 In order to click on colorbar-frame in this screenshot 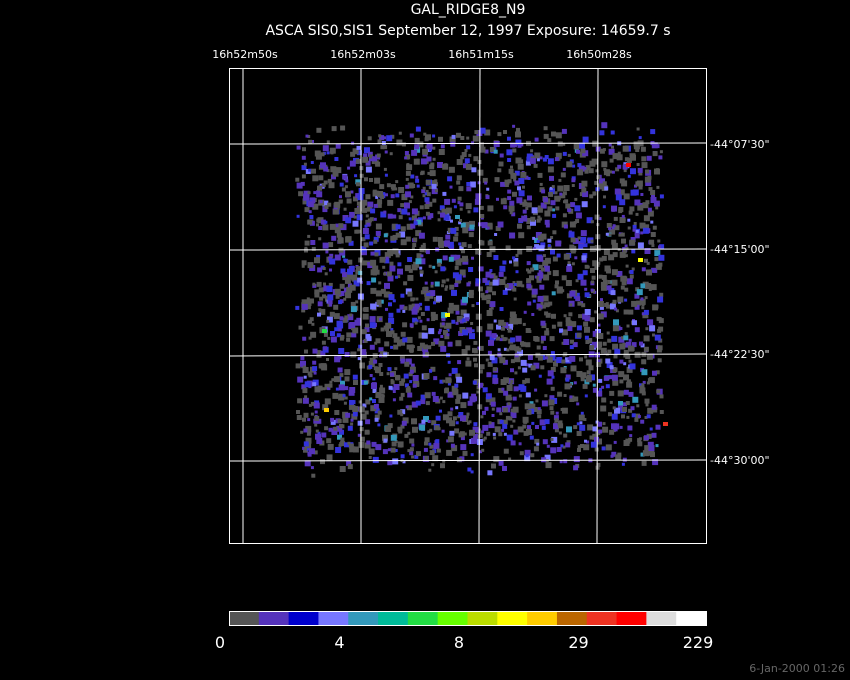, I will do `click(468, 618)`.